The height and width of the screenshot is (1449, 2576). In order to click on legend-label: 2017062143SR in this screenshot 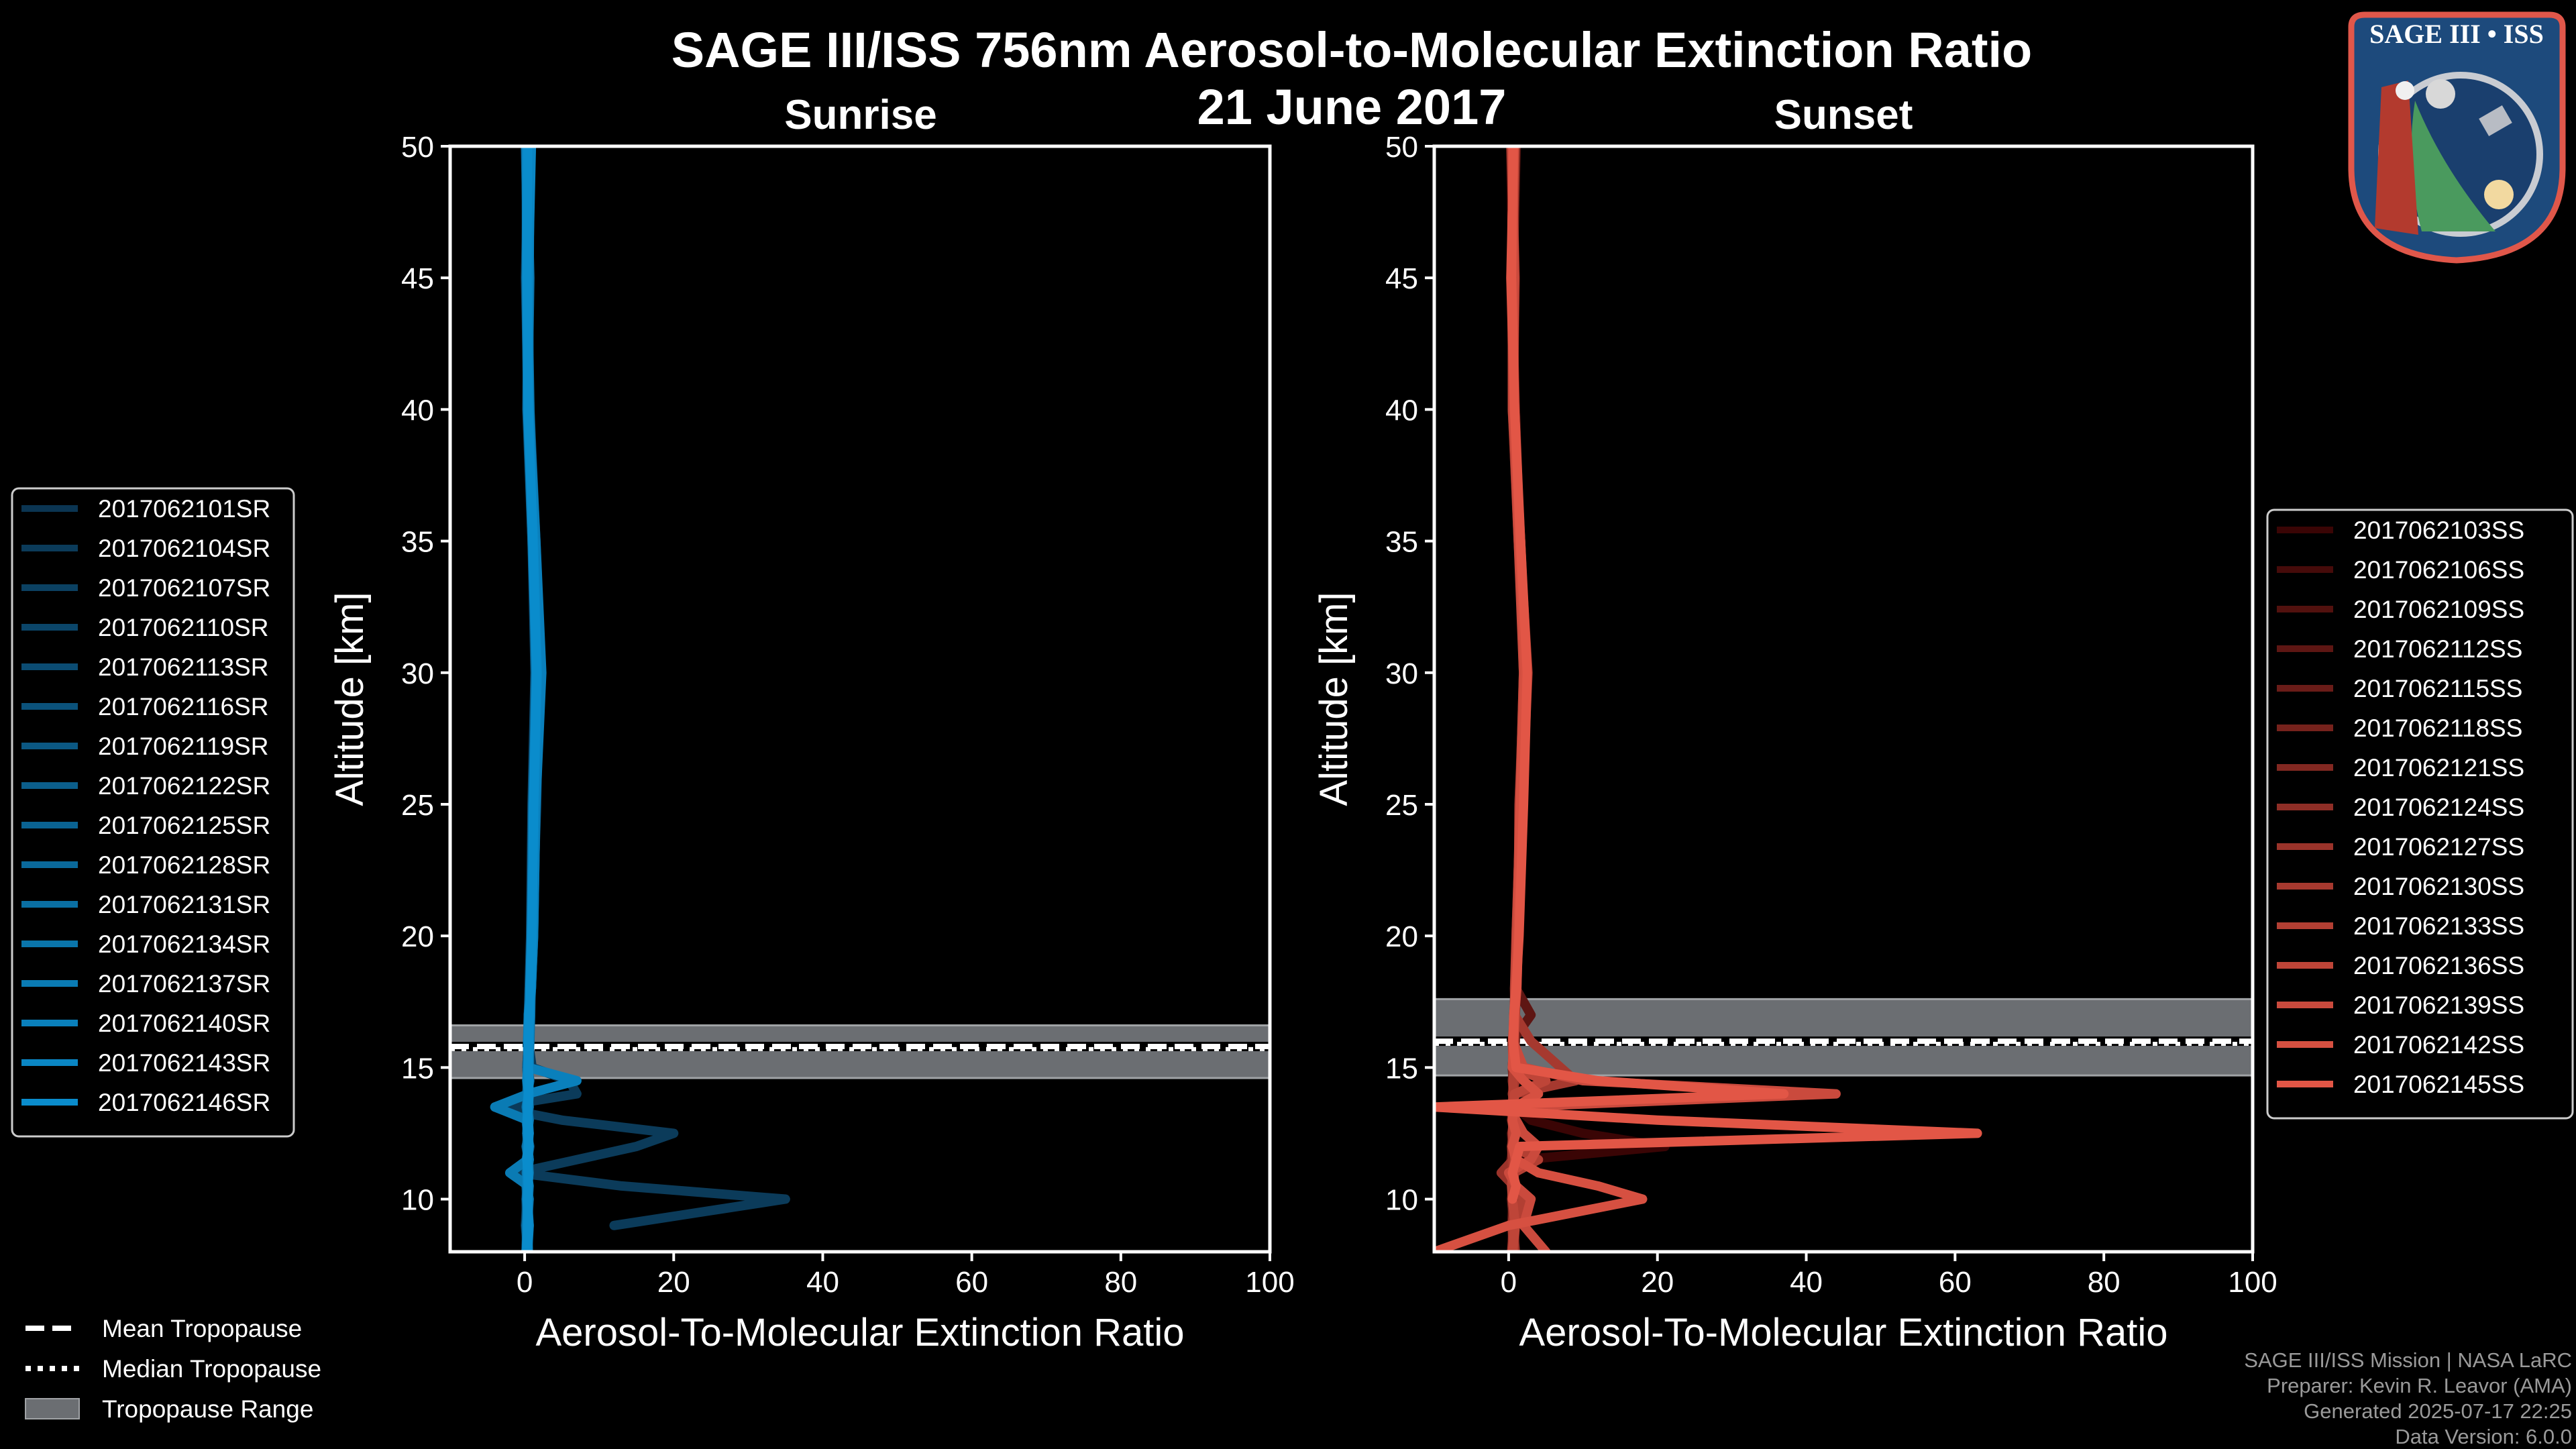, I will do `click(184, 1063)`.